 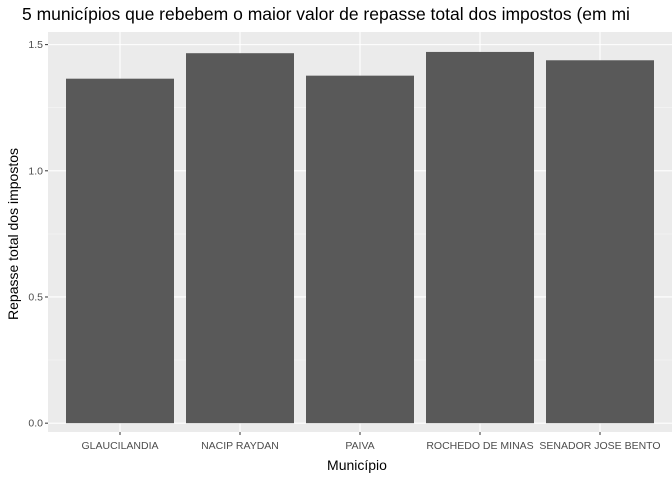 What do you see at coordinates (35, 297) in the screenshot?
I see `y-tick-label: 0.5` at bounding box center [35, 297].